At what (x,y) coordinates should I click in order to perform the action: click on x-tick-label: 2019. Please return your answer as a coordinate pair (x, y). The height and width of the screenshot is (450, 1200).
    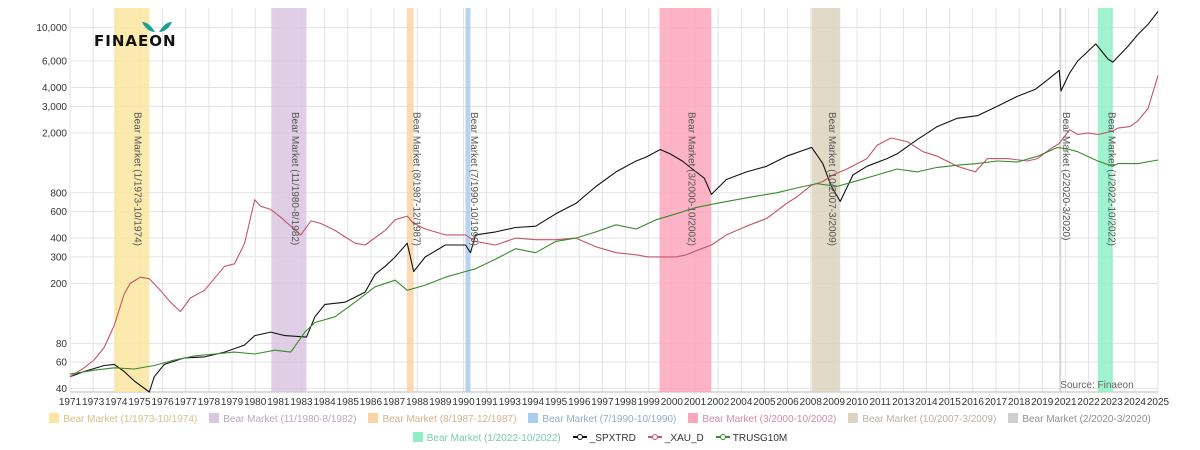
    Looking at the image, I should click on (1042, 402).